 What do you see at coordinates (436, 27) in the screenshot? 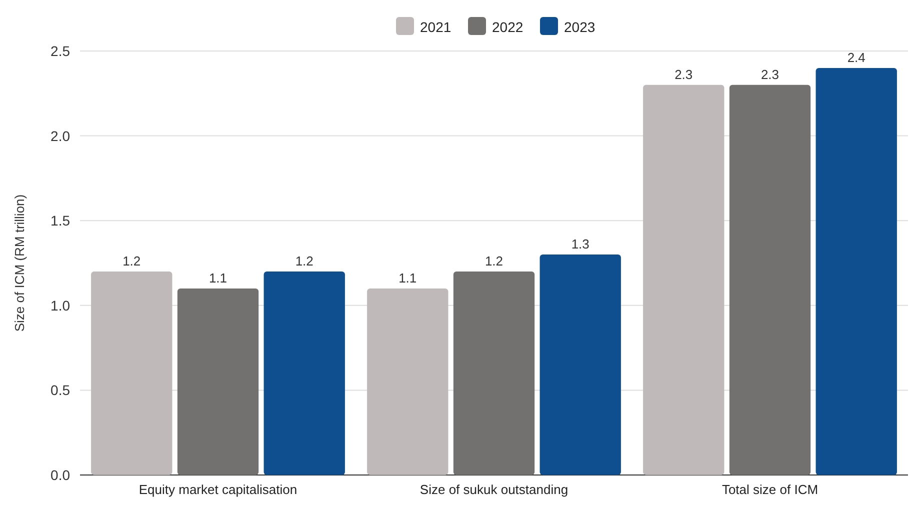
I see `legend-label: 2021` at bounding box center [436, 27].